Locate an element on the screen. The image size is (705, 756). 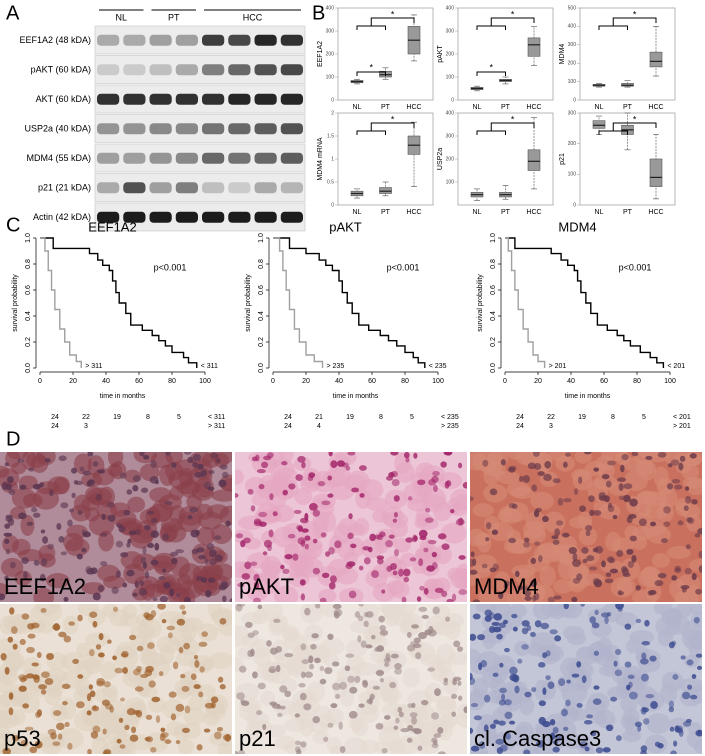
ihc-label: pAKT is located at coordinates (266, 586).